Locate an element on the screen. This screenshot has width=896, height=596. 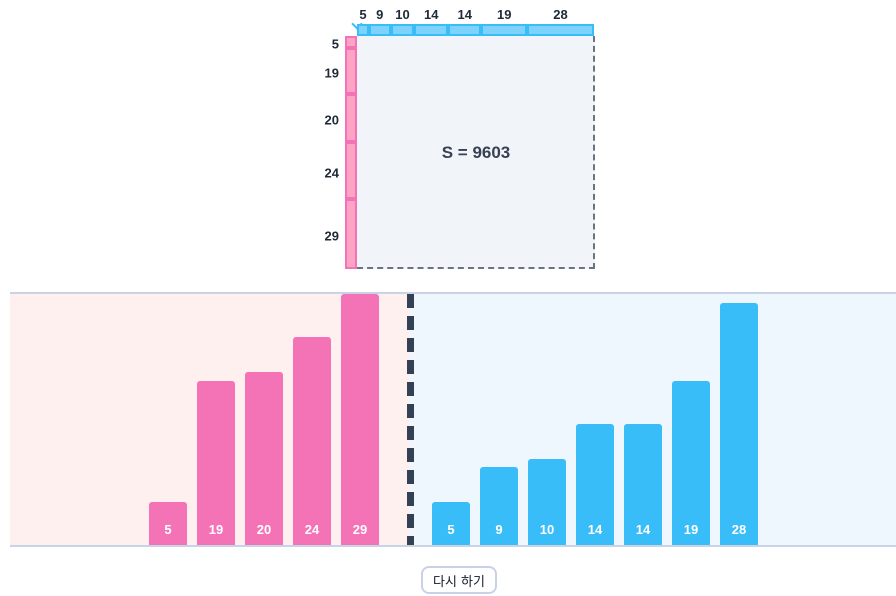
bar-value-label: 9 is located at coordinates (499, 529).